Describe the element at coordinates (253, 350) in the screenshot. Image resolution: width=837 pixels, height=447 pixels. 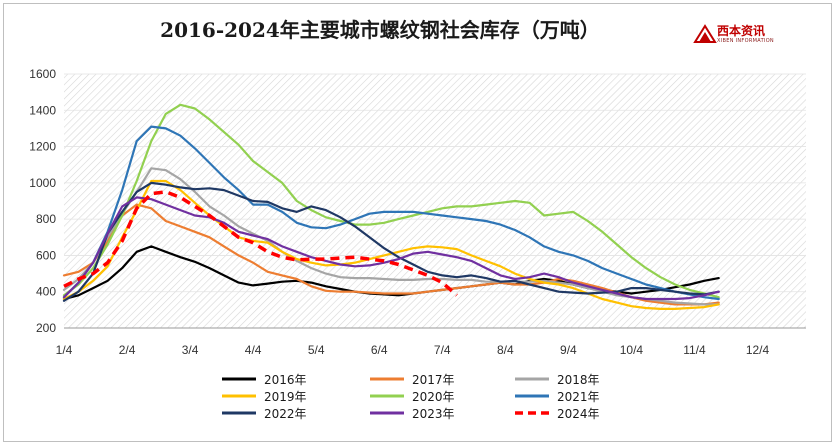
I see `x-tick-label: 4/4` at that location.